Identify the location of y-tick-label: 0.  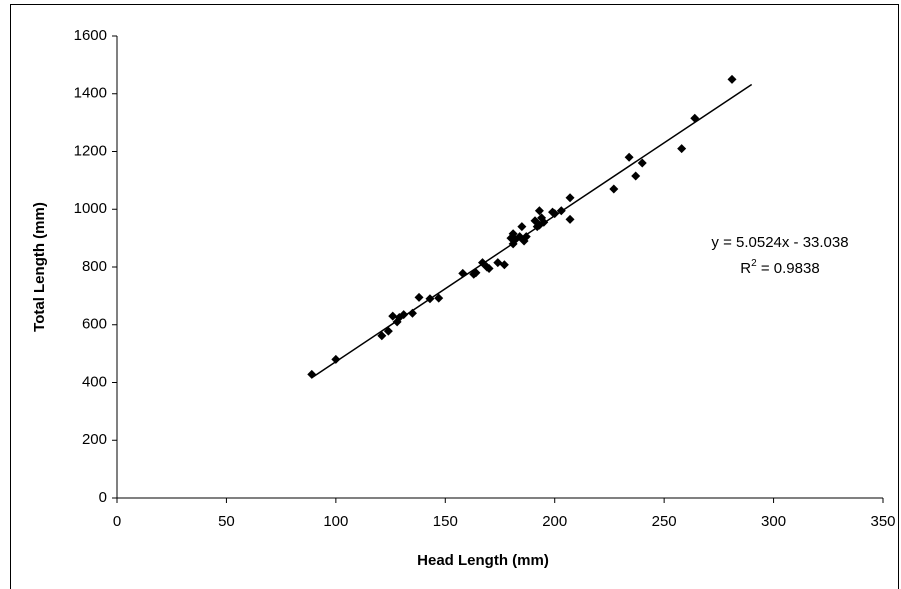
(103, 497).